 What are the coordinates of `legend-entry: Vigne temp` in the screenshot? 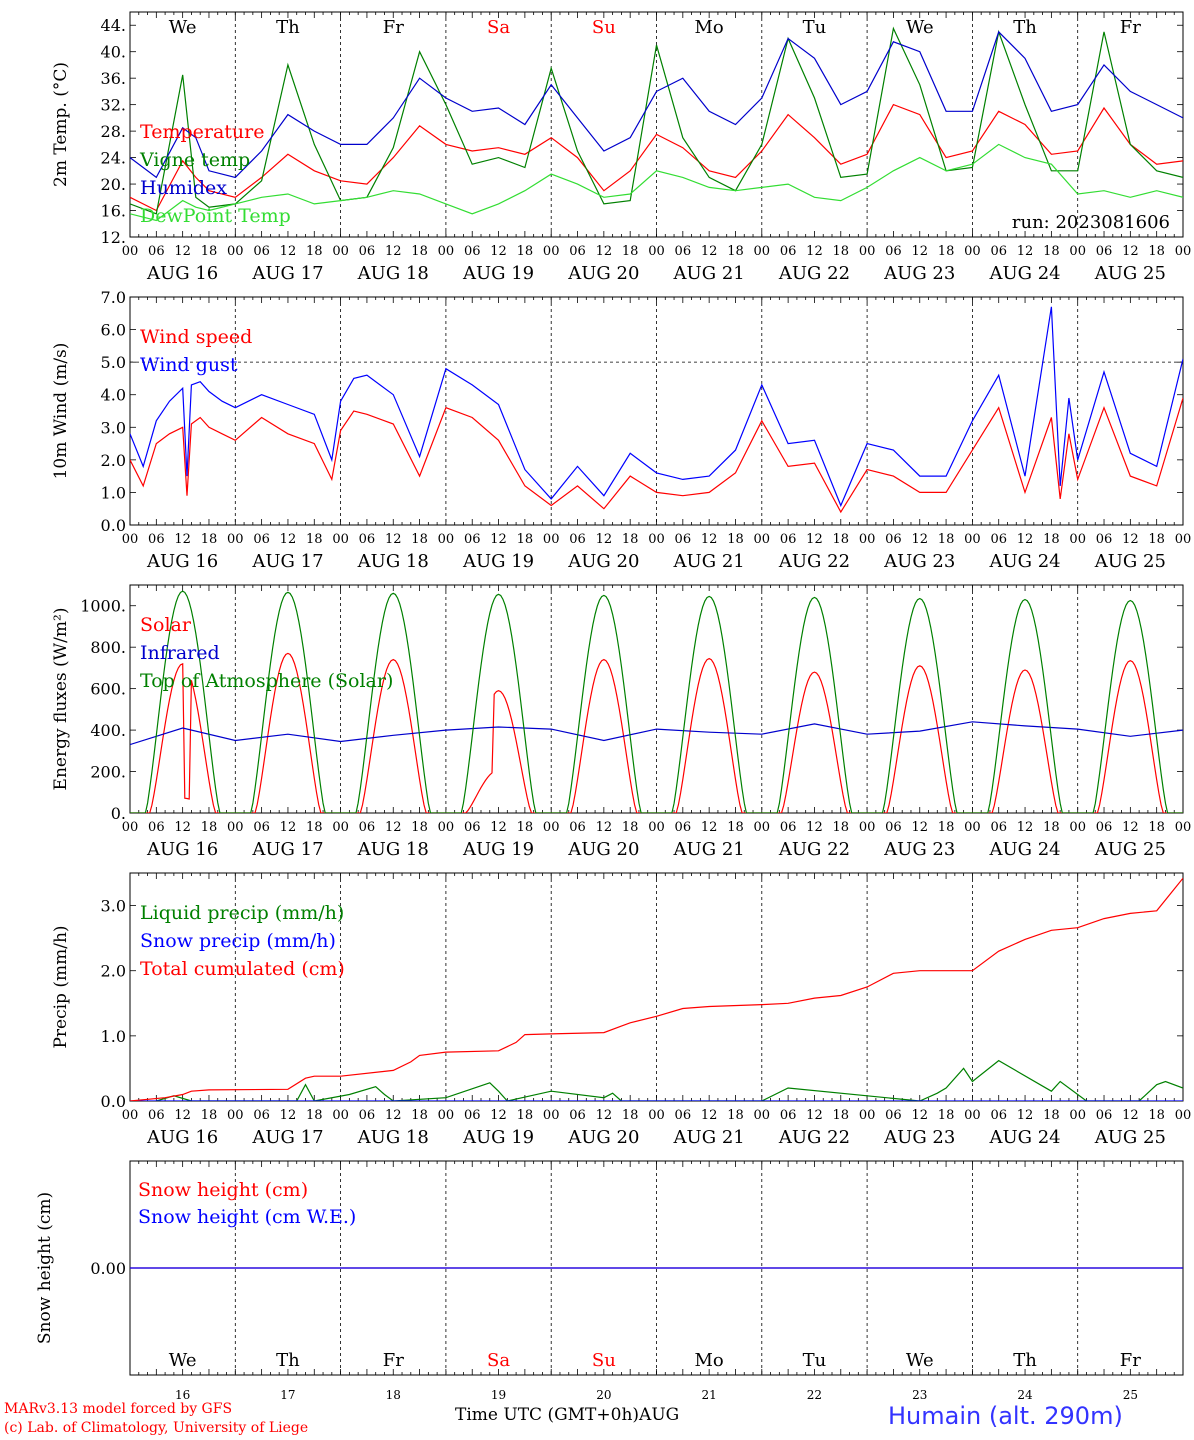 It's located at (194, 160).